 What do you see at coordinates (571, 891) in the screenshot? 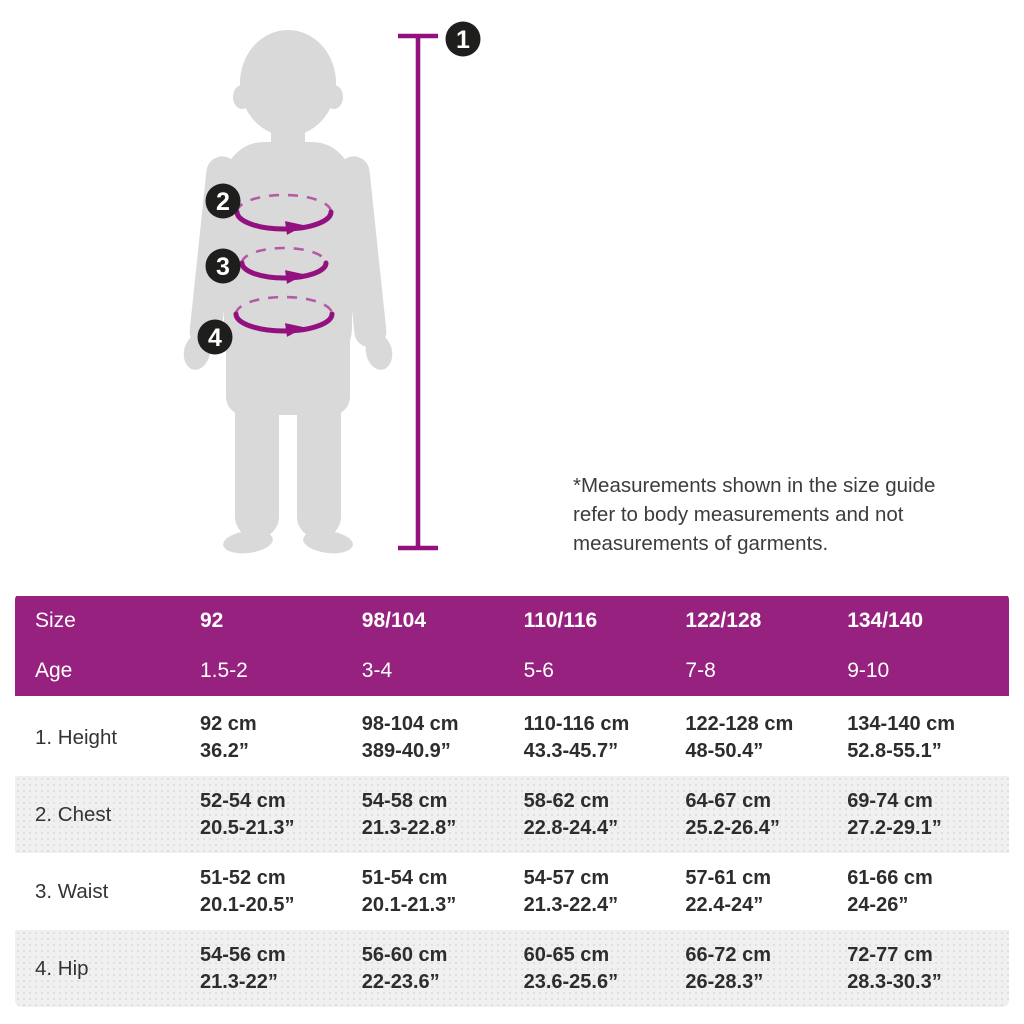
I see `measurement-cell: 54-57 cm 21.3-22.4”` at bounding box center [571, 891].